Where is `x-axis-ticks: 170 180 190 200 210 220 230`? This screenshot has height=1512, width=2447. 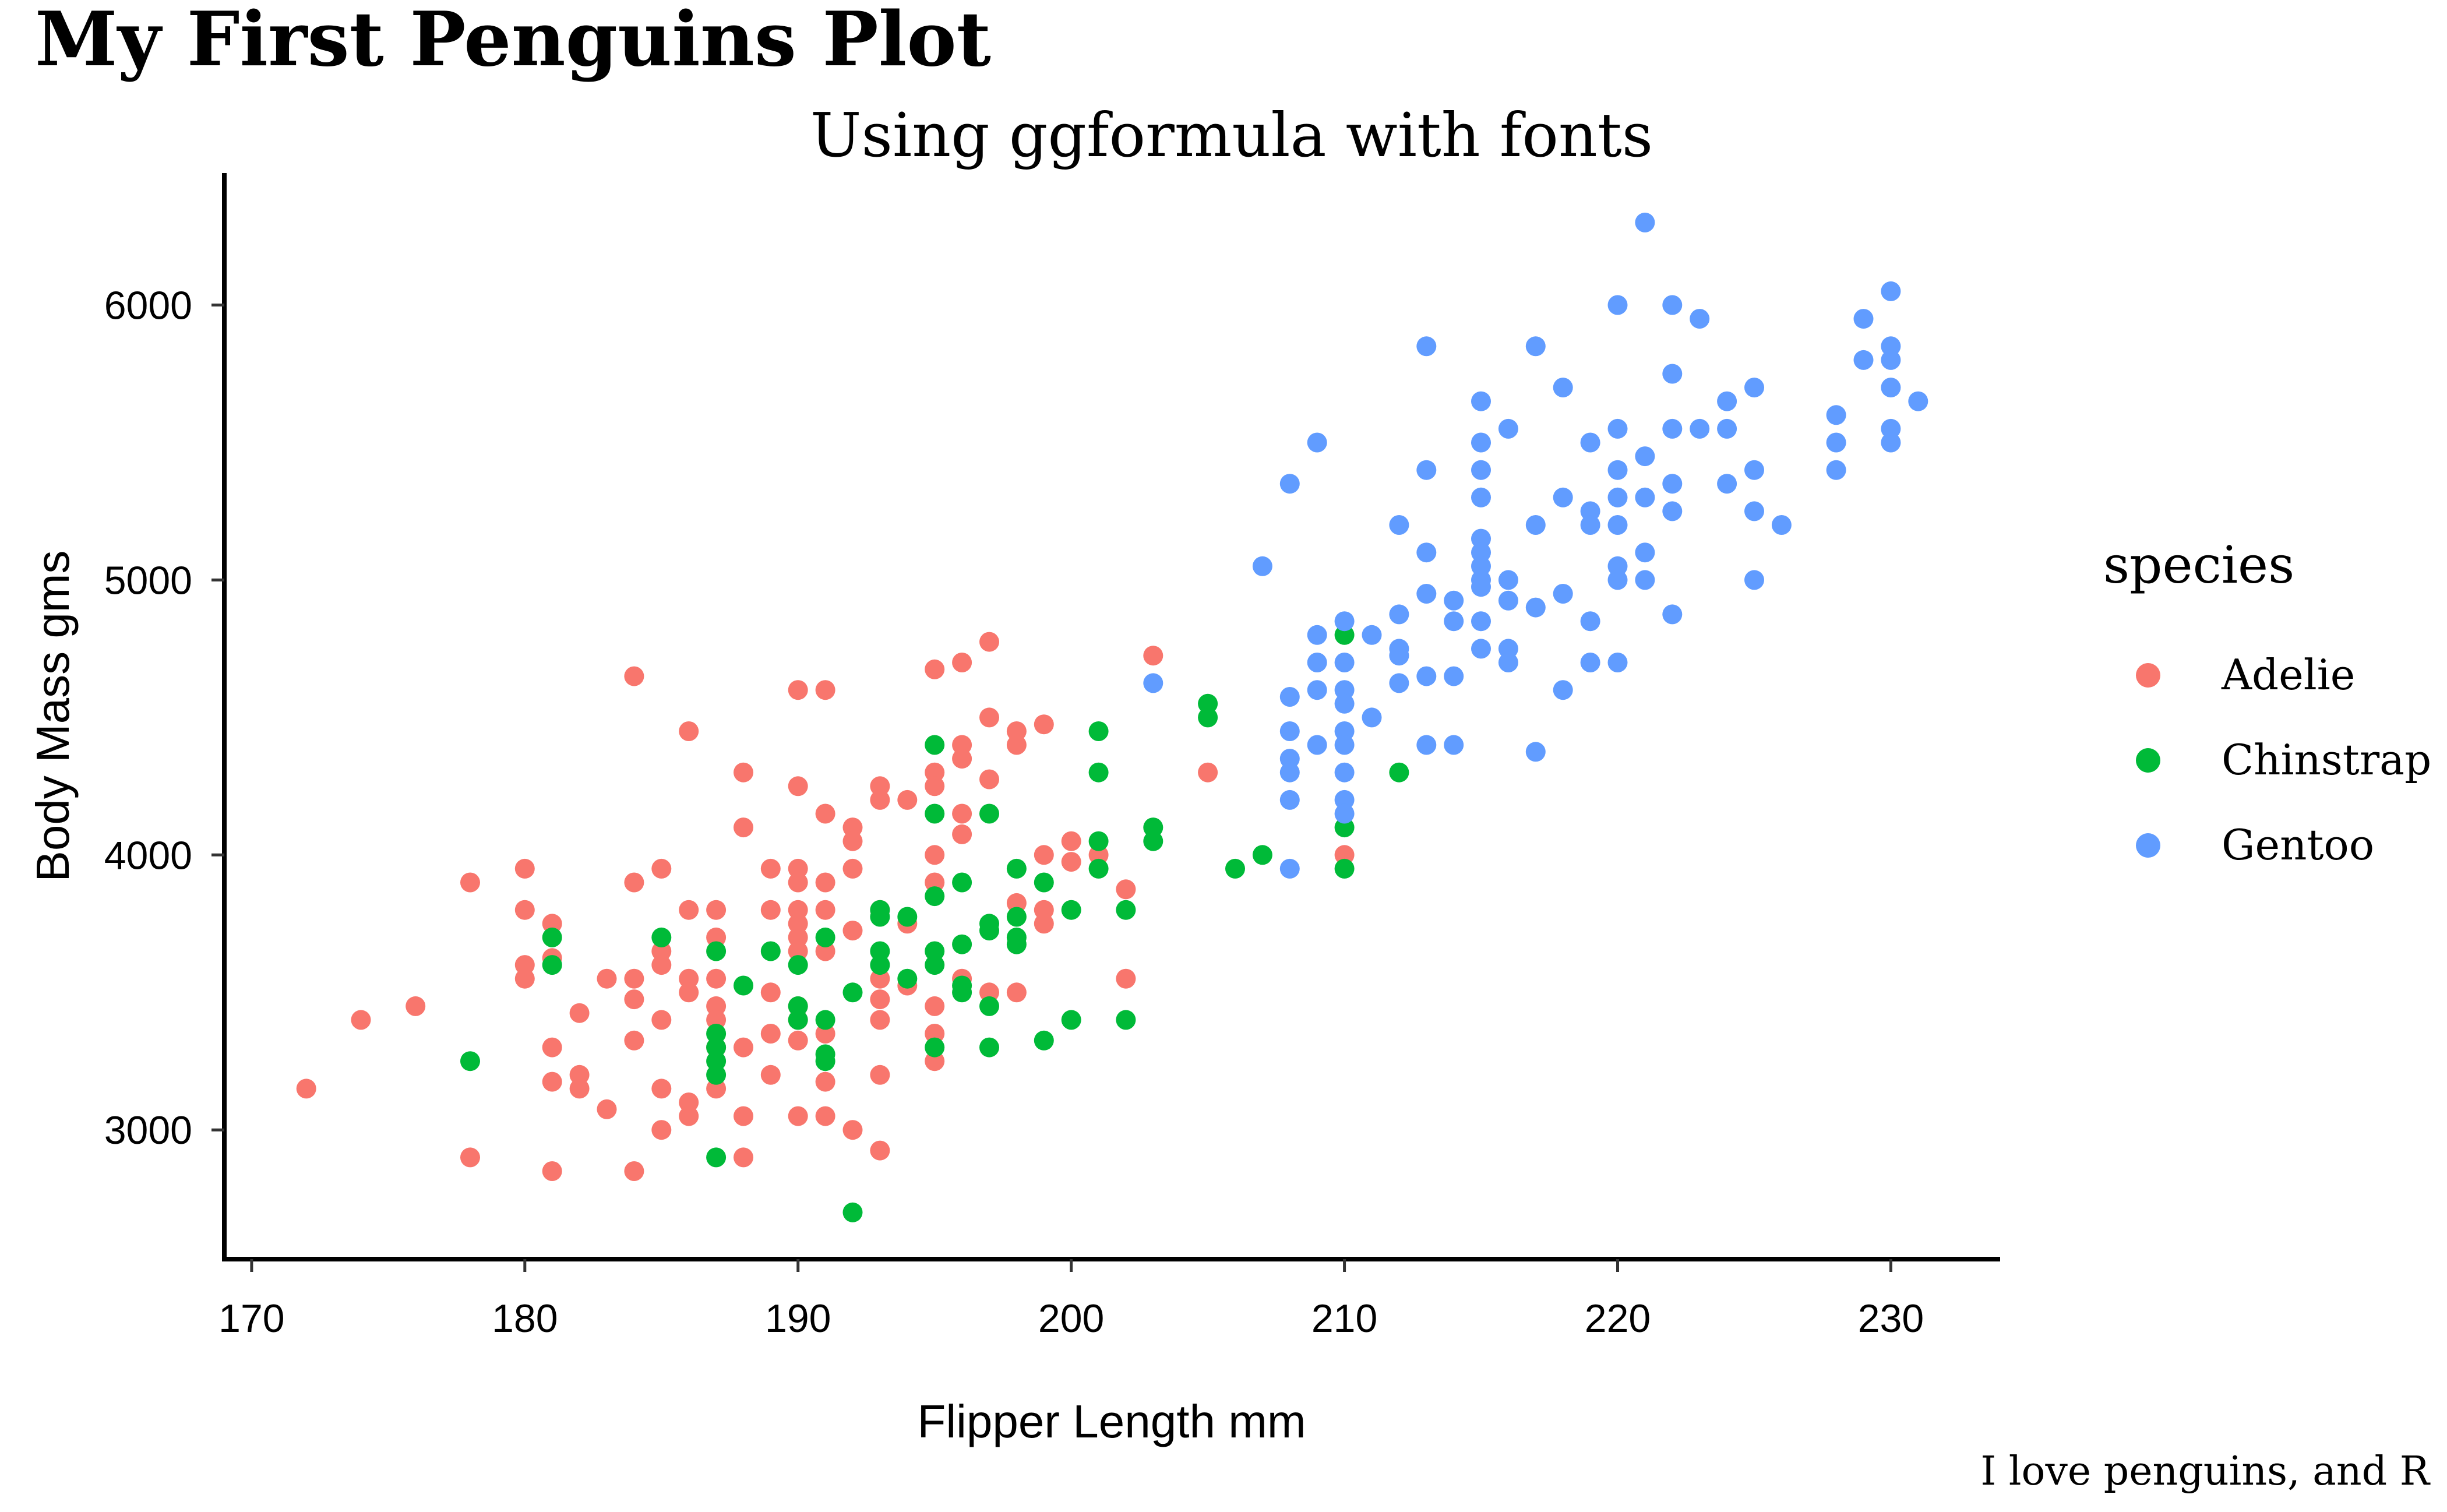
x-axis-ticks: 170 180 190 200 210 220 230 is located at coordinates (1071, 1300).